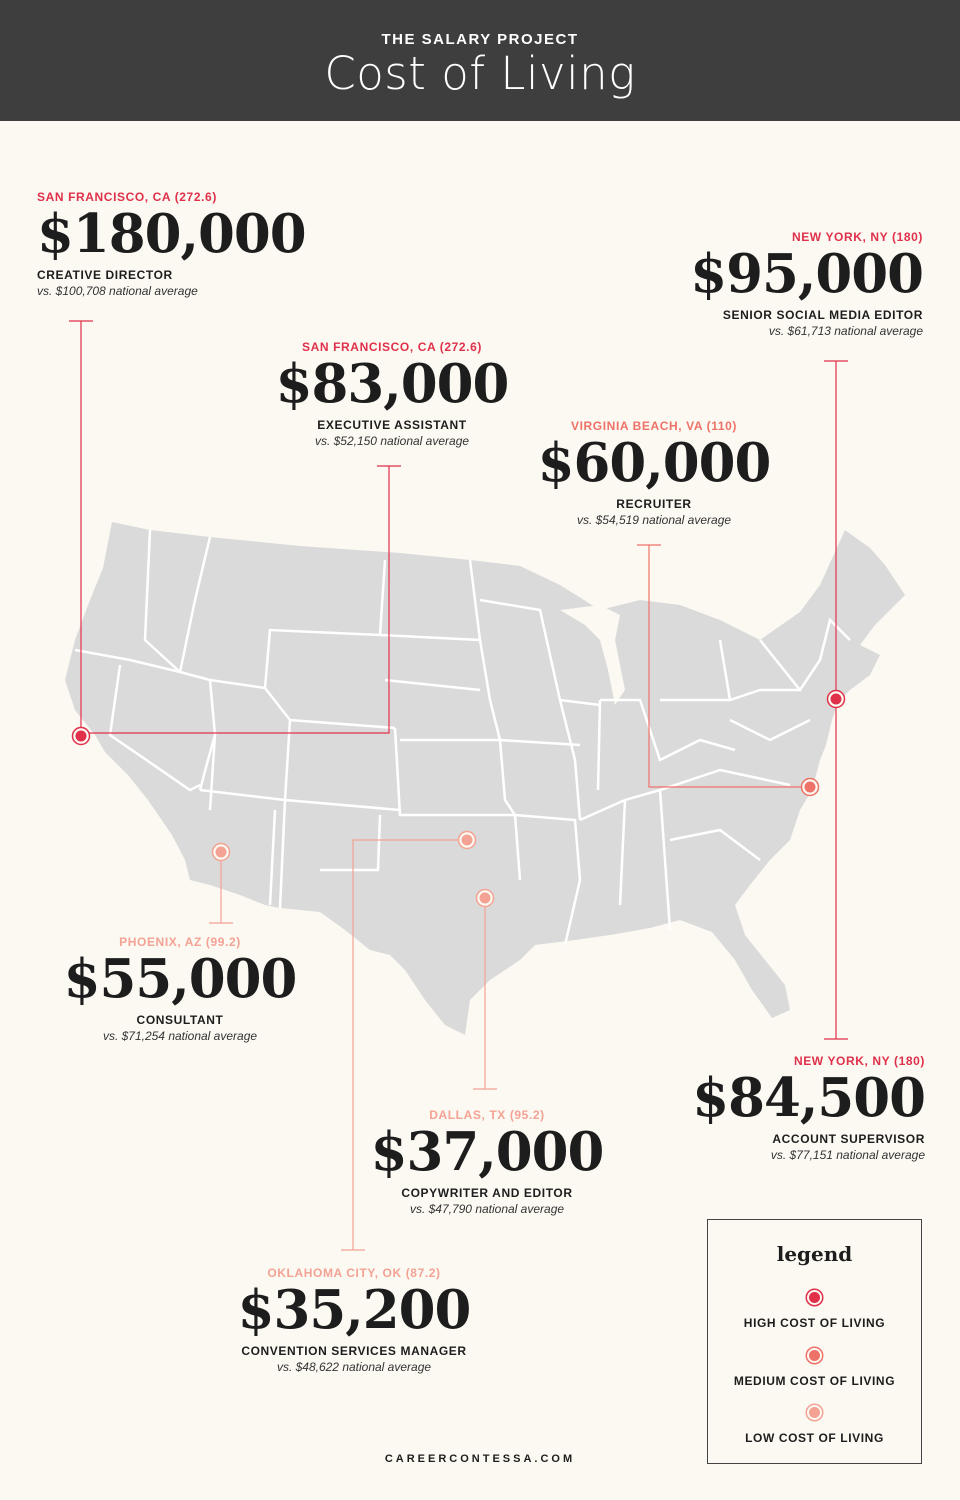  What do you see at coordinates (392, 384) in the screenshot?
I see `callout-salary: $83,000` at bounding box center [392, 384].